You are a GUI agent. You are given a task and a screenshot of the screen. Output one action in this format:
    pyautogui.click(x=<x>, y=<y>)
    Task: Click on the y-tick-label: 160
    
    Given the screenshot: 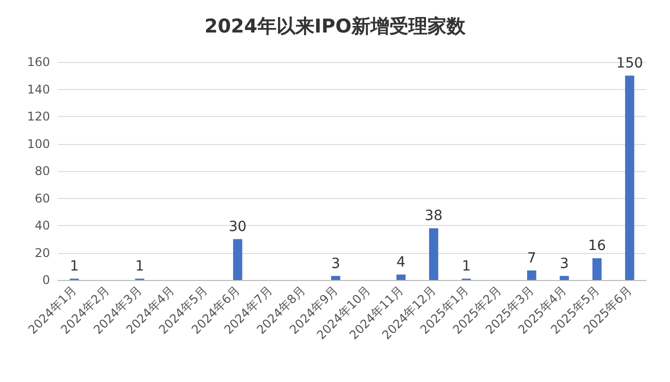 What is the action you would take?
    pyautogui.click(x=38, y=62)
    